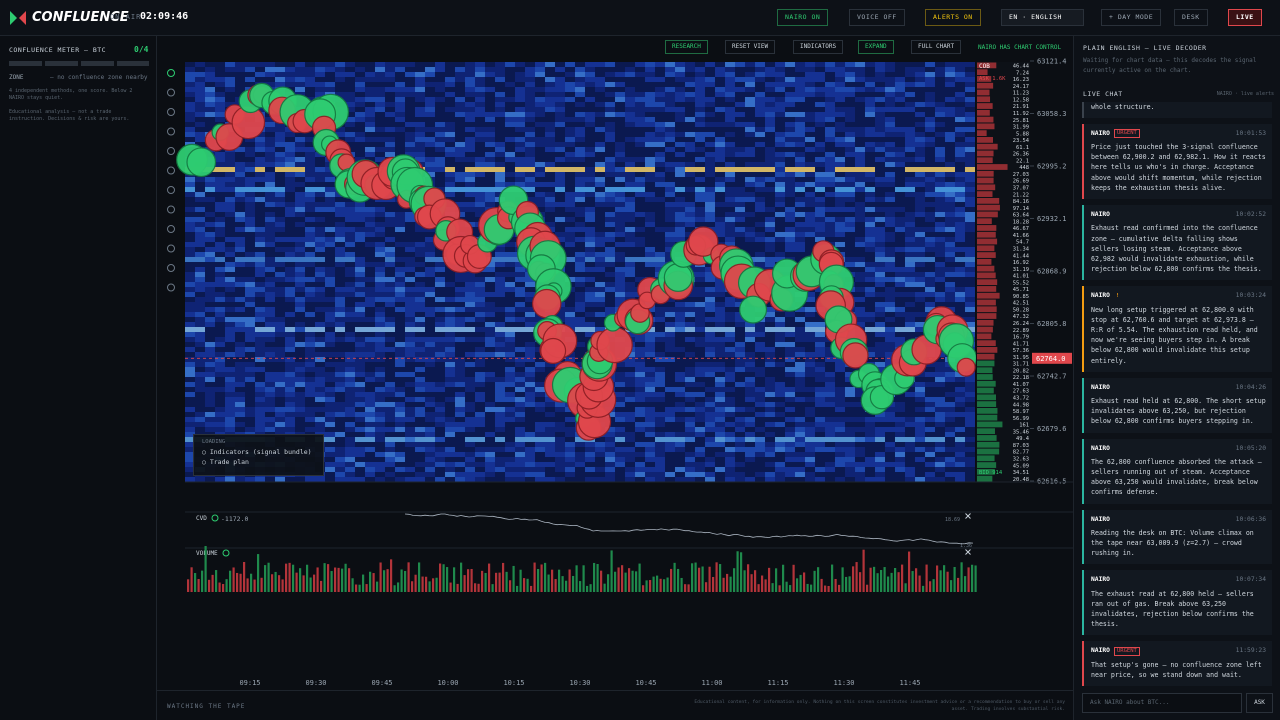 This screenshot has height=720, width=1280. Describe the element at coordinates (1191, 17) in the screenshot. I see `desk: DESK` at that location.